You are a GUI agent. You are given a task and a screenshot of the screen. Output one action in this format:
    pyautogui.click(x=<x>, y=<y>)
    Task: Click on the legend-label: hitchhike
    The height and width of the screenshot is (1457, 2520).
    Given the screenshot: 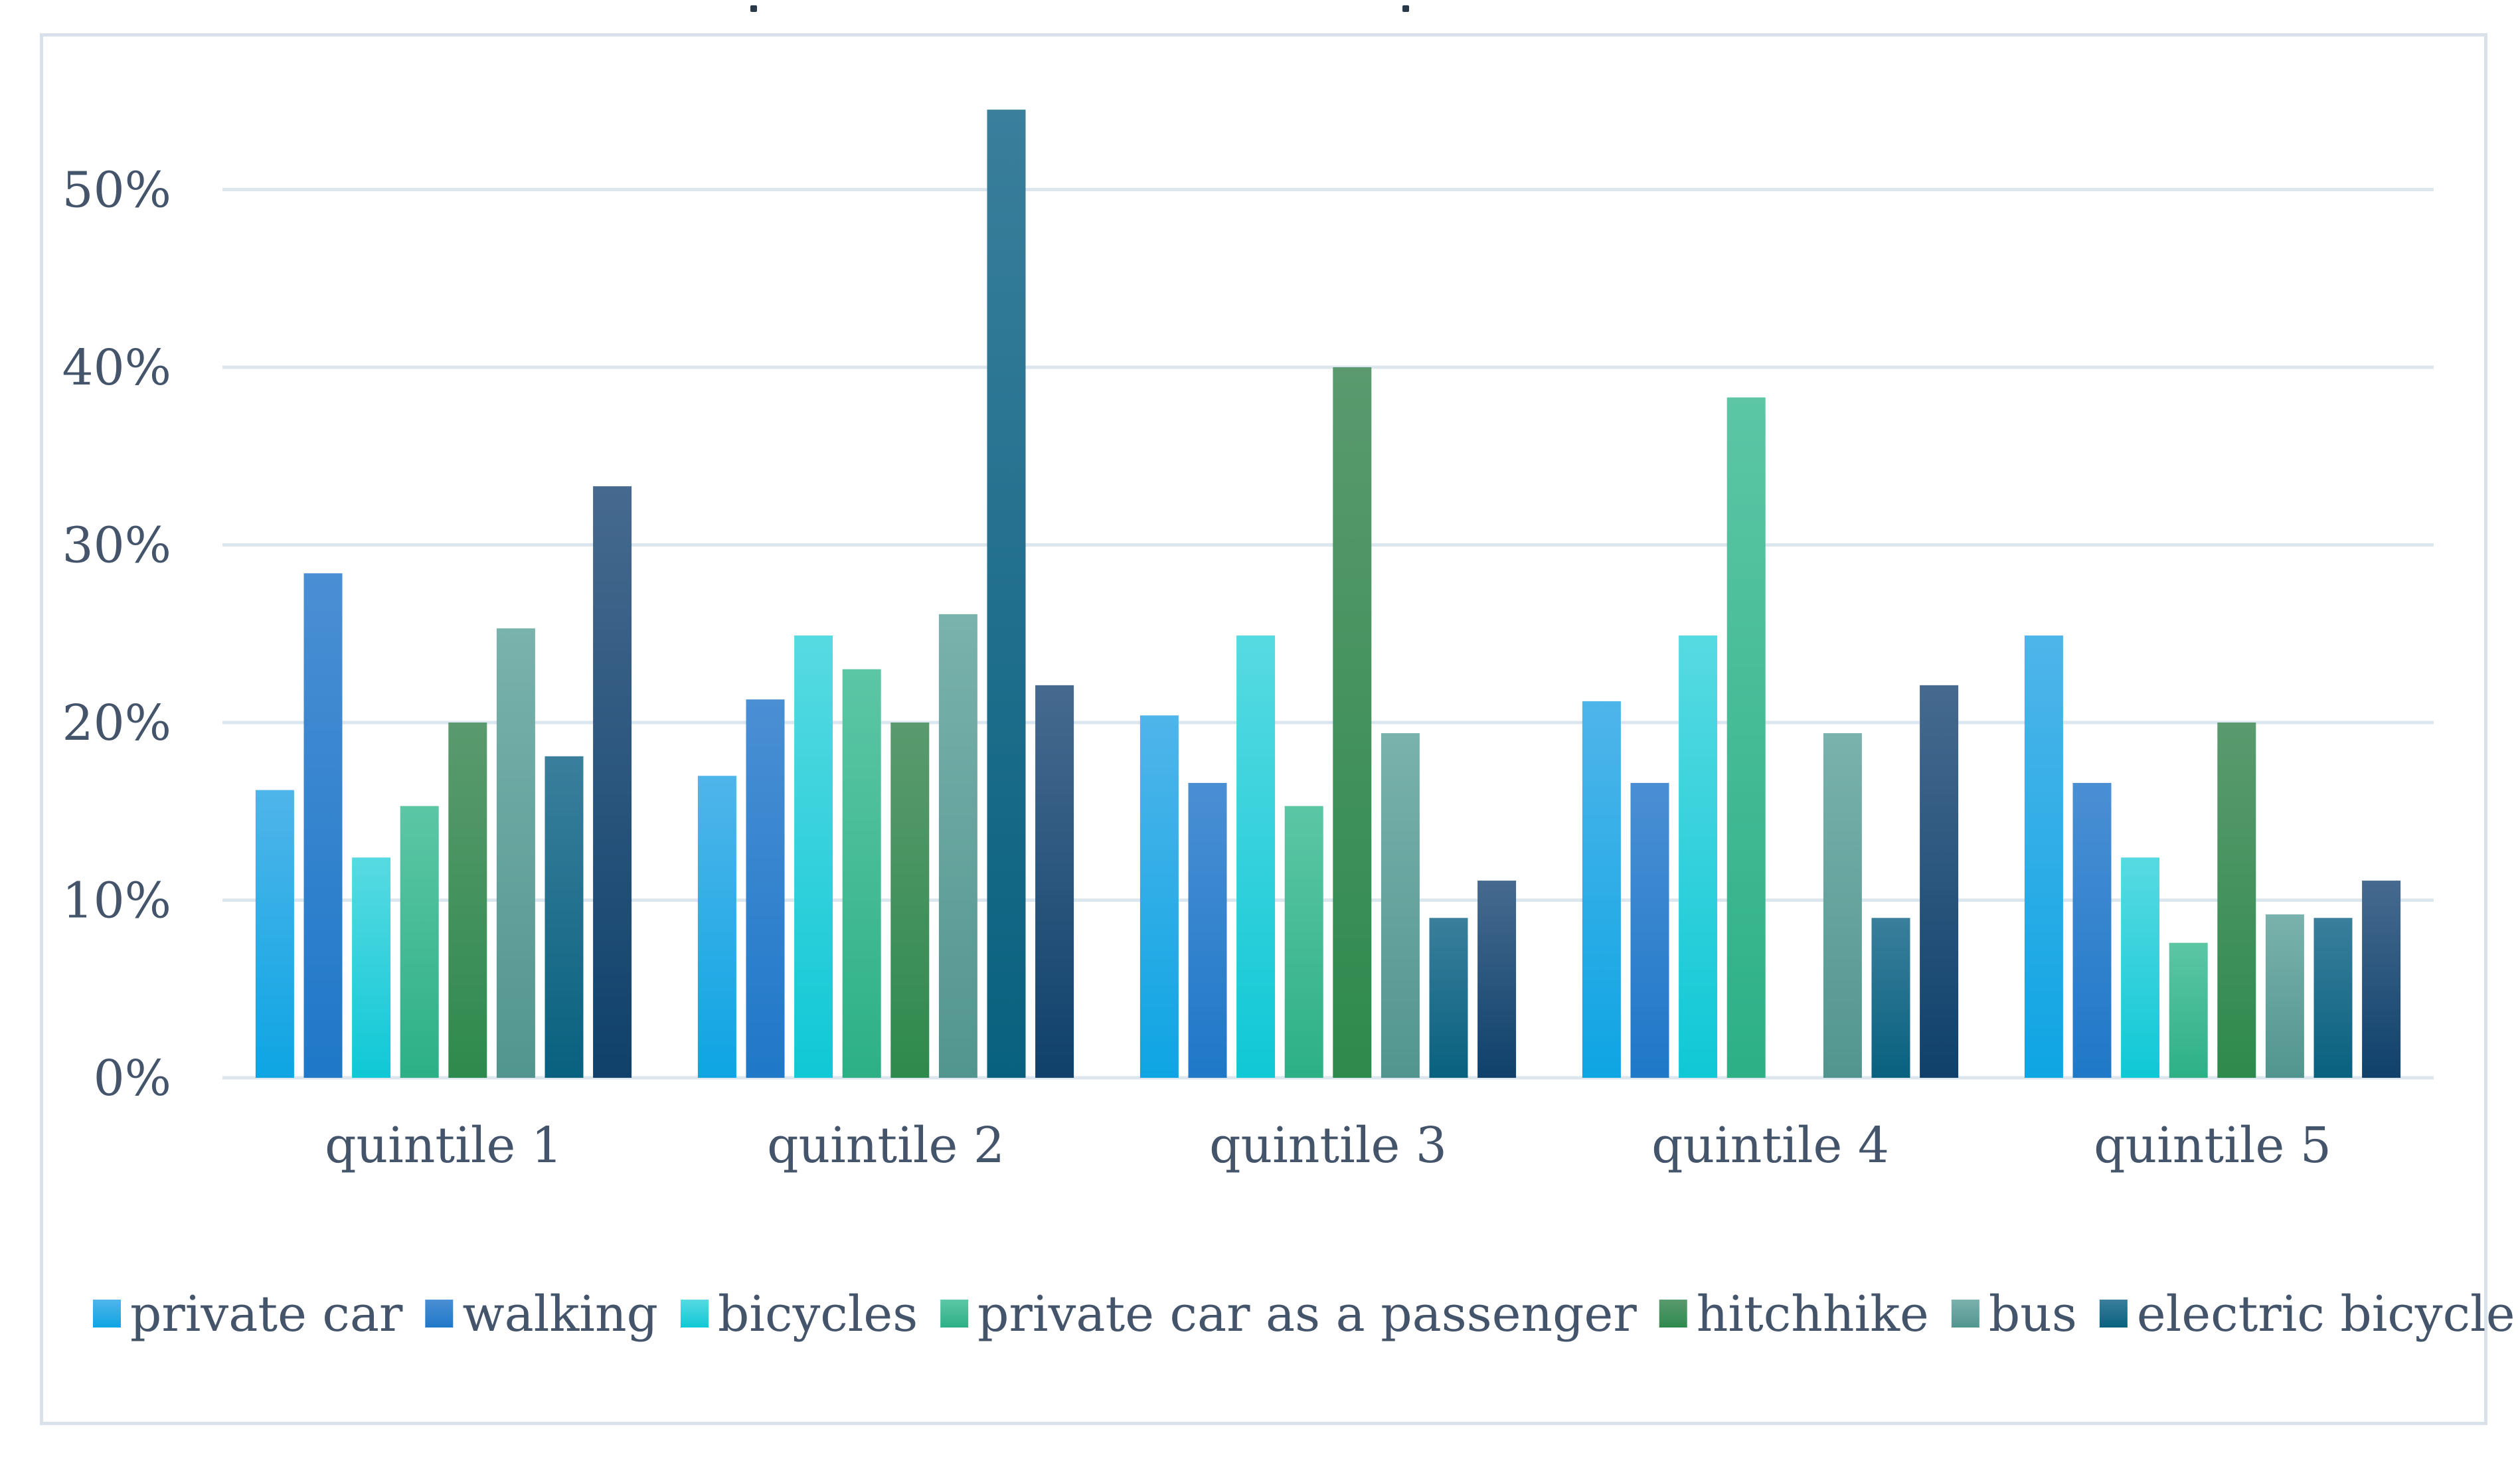 What is the action you would take?
    pyautogui.click(x=1813, y=1314)
    